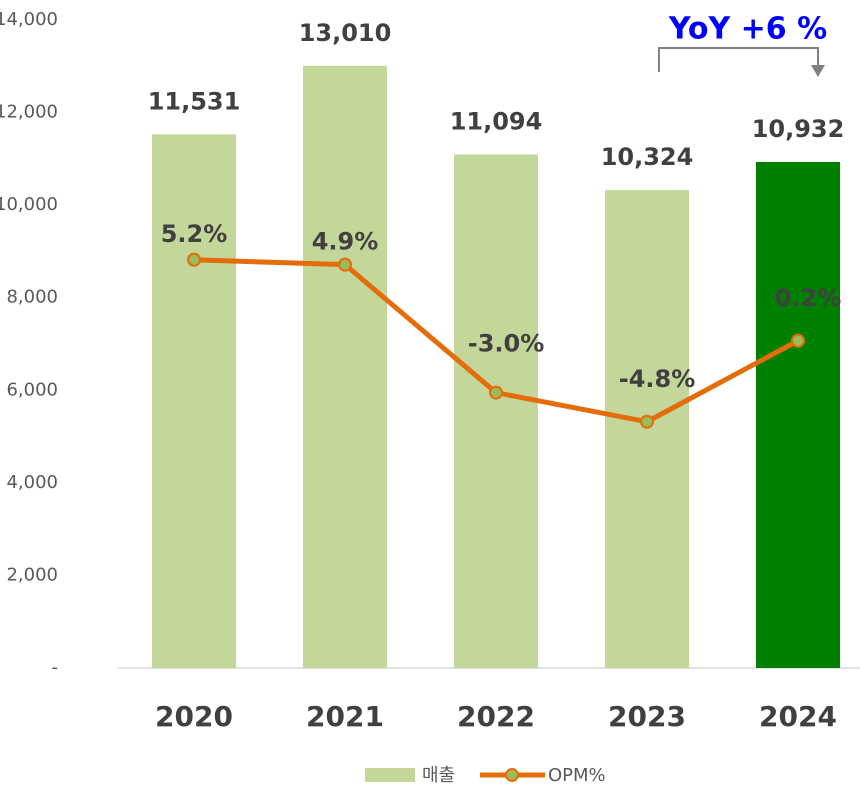  I want to click on y-tick-label: 2,000, so click(32, 574).